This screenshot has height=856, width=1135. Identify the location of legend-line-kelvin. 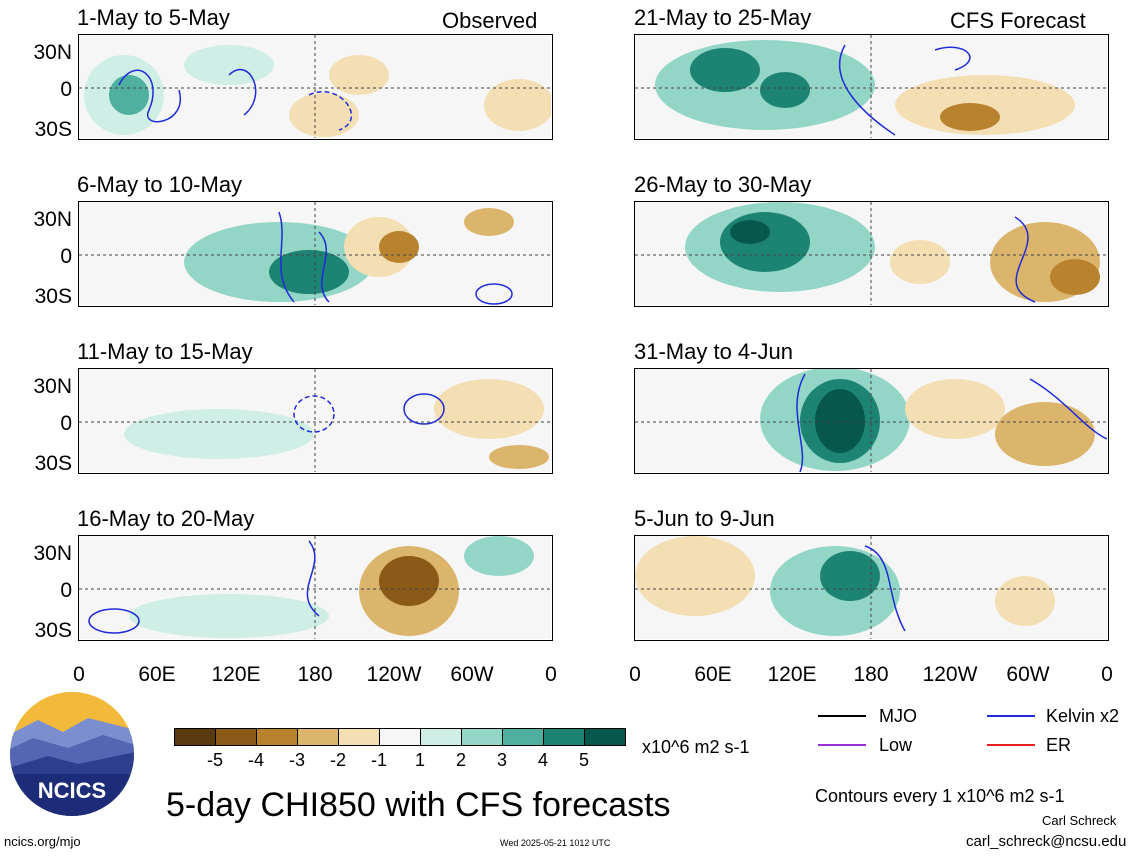
(1011, 716).